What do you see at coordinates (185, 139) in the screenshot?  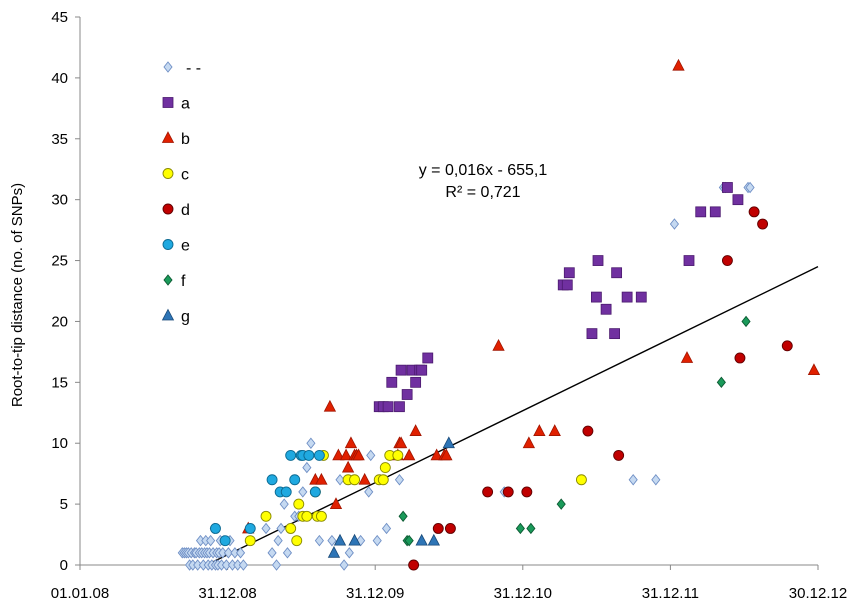 I see `legend-label: b` at bounding box center [185, 139].